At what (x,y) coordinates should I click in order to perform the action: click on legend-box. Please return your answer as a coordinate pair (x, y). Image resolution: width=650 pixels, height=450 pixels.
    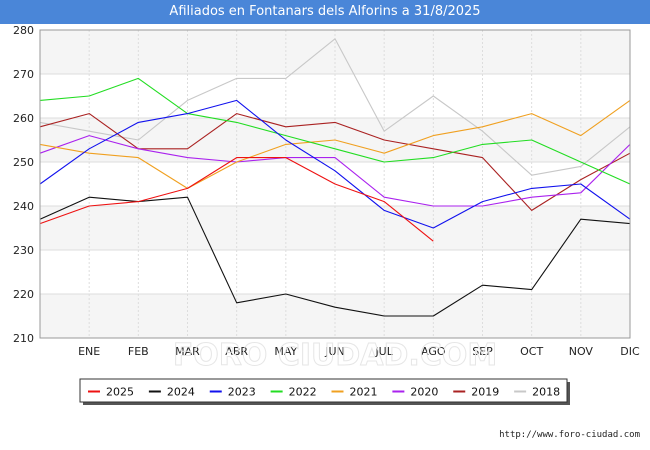
    Looking at the image, I should click on (323, 390).